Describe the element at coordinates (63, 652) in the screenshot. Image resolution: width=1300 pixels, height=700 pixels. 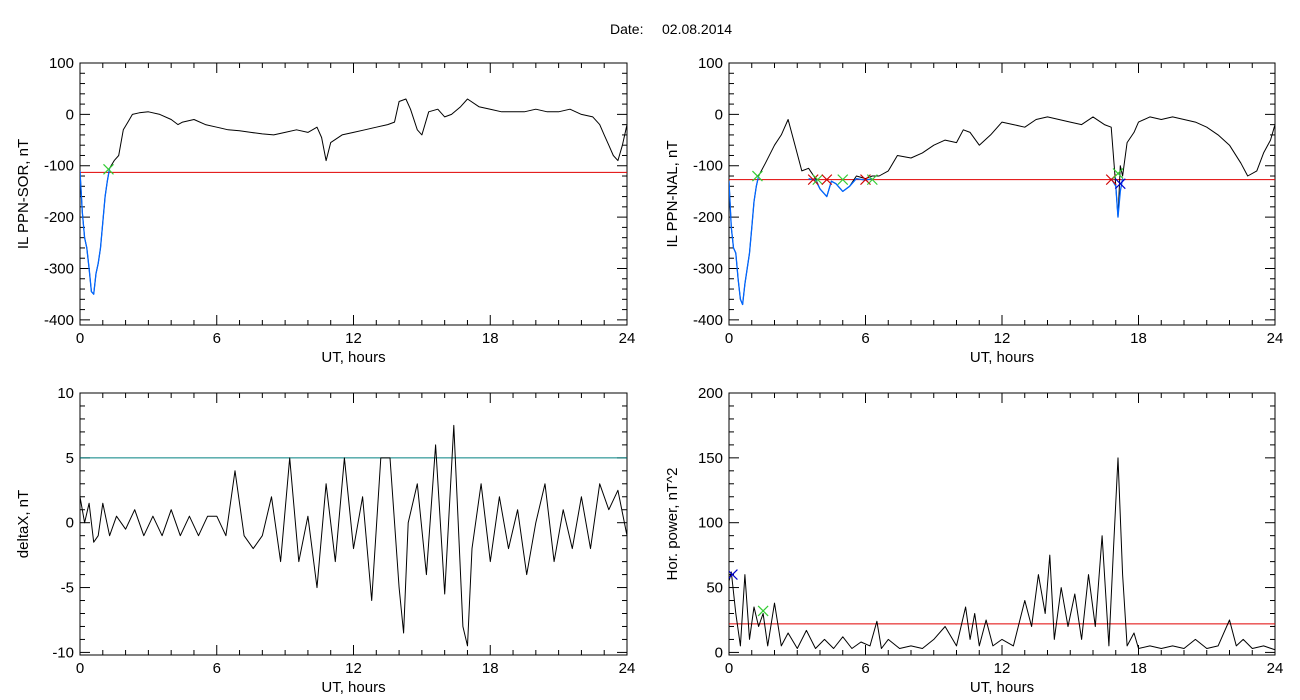
I see `y-tick-label: -10` at that location.